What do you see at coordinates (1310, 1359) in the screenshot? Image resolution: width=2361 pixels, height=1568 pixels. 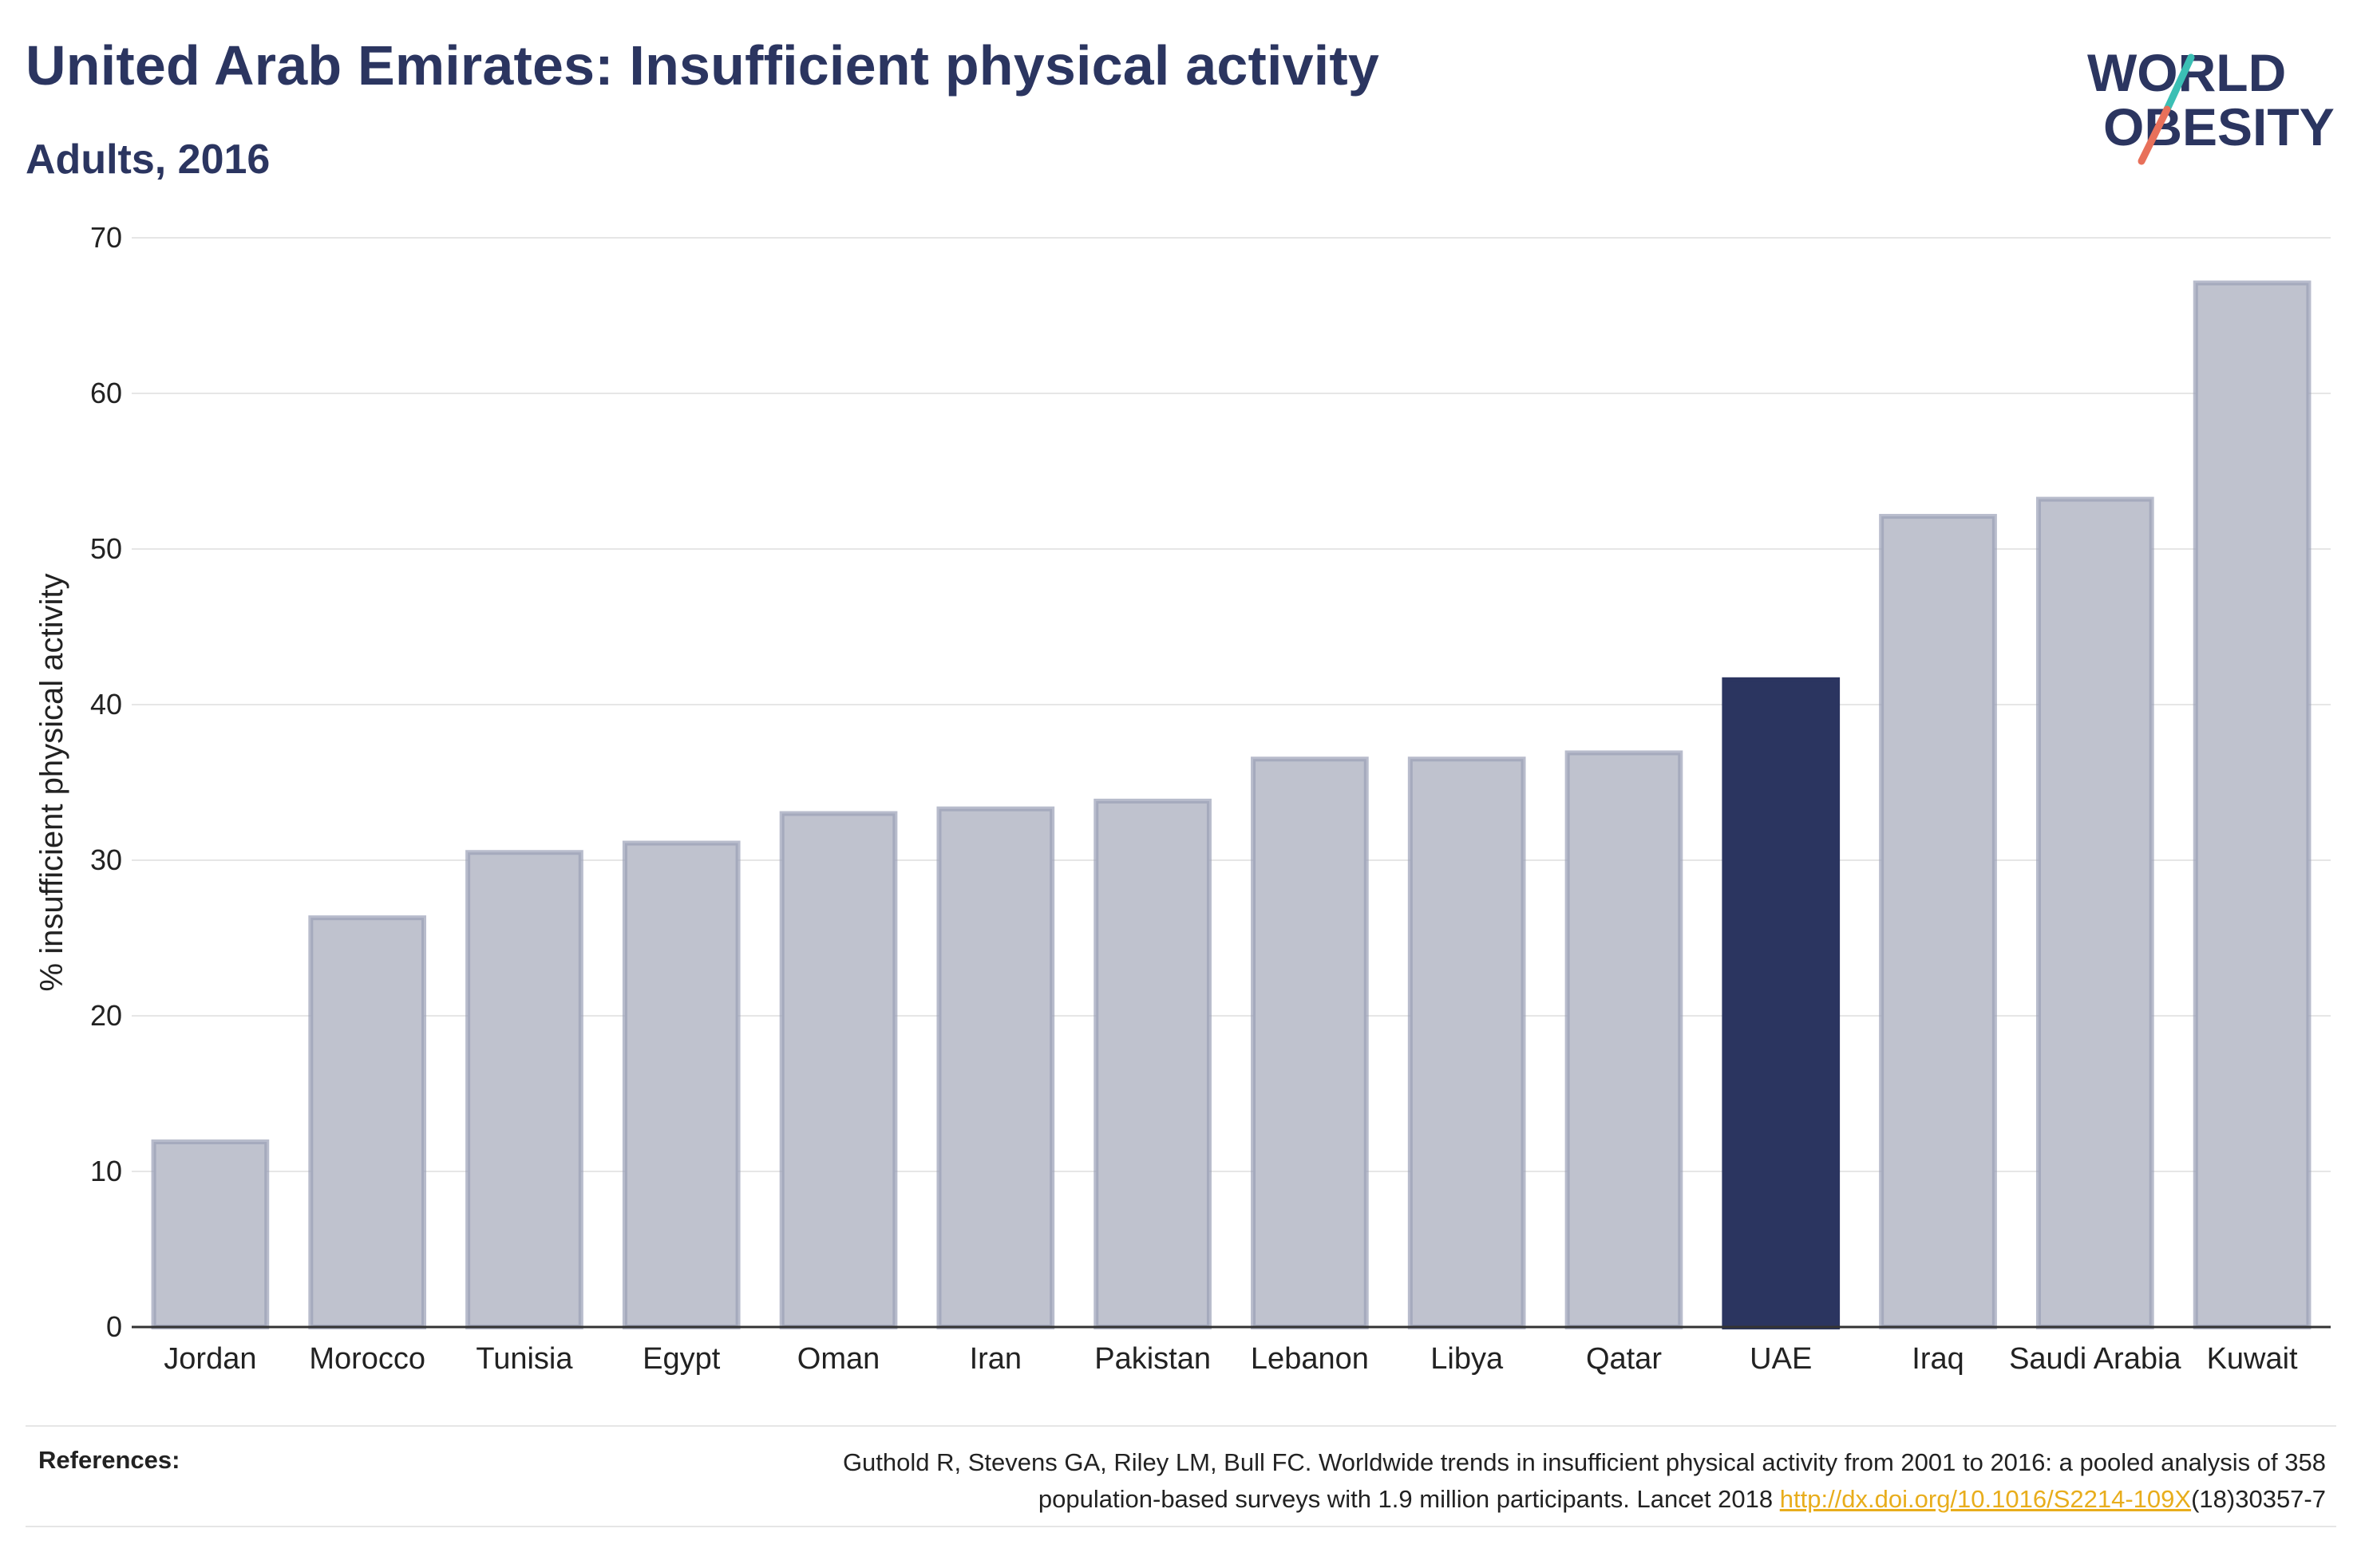 I see `x-tick-label: Lebanon` at bounding box center [1310, 1359].